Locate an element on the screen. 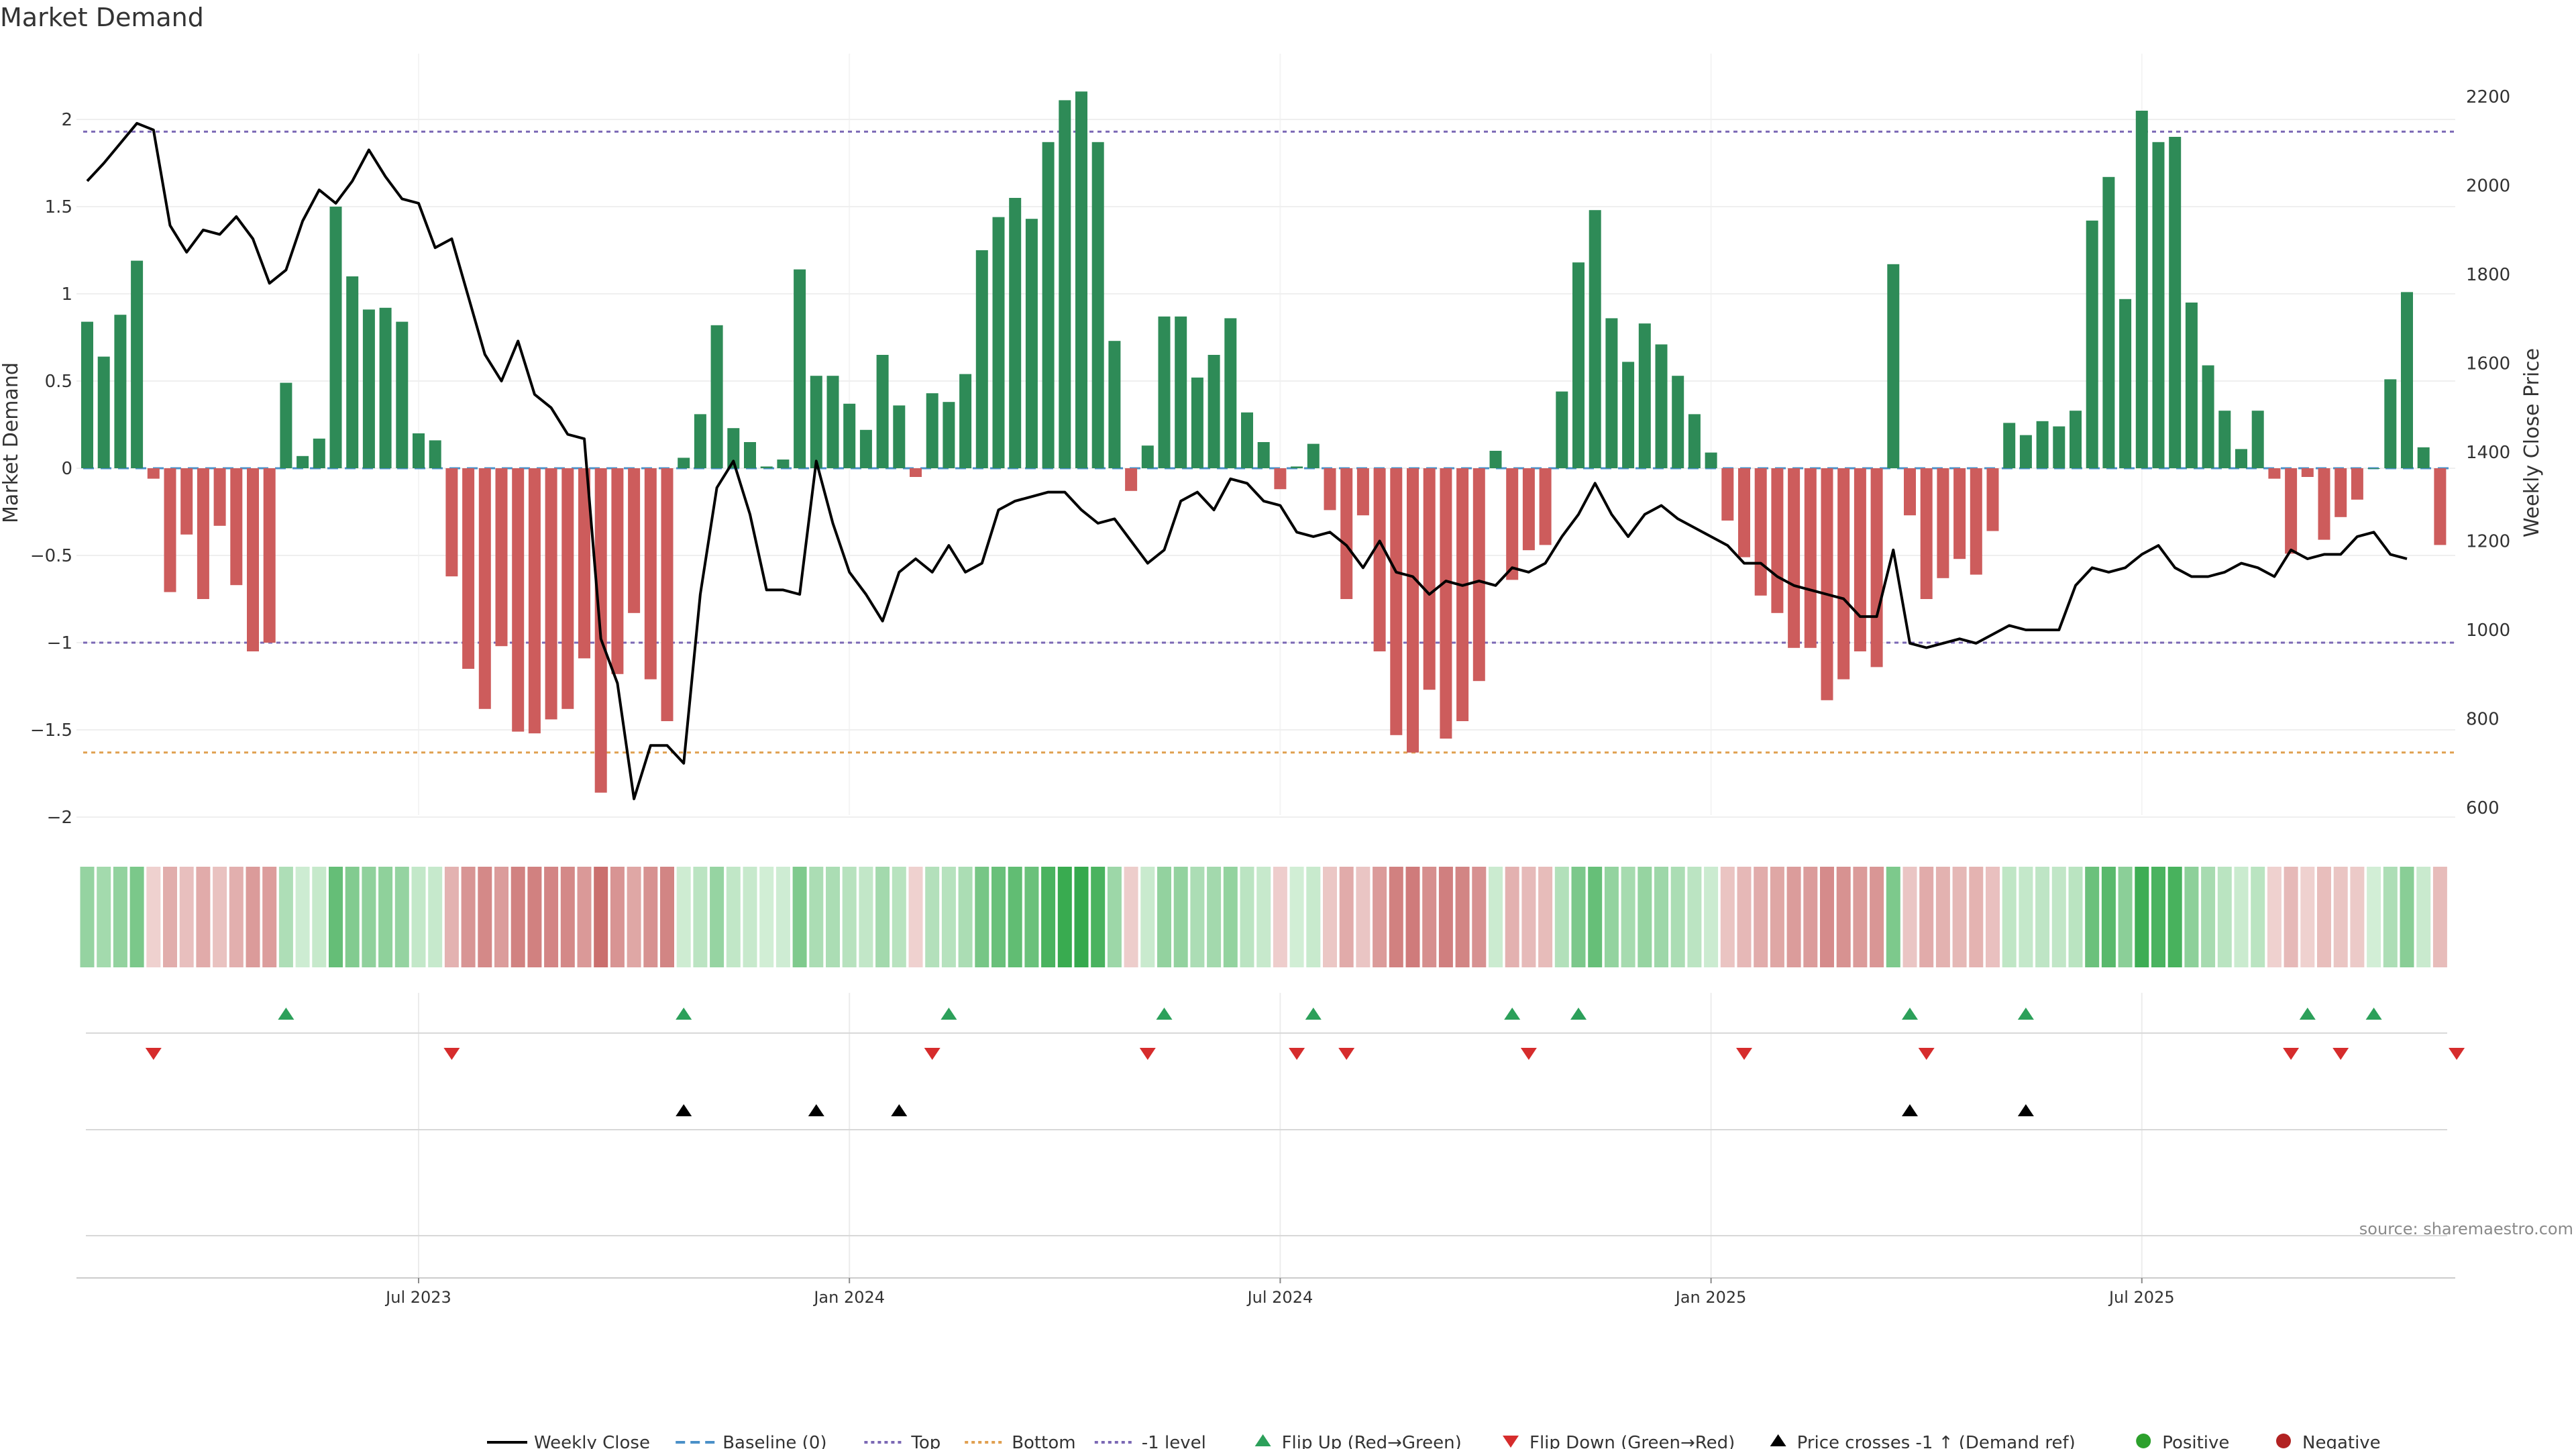 Image resolution: width=2576 pixels, height=1449 pixels. legend-label: -1 level is located at coordinates (1174, 1441).